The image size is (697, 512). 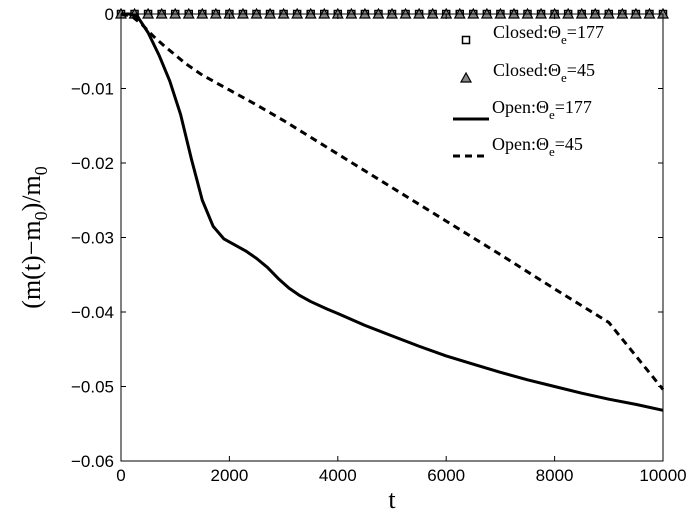 I want to click on x-tick-label: 10000, so click(x=662, y=475).